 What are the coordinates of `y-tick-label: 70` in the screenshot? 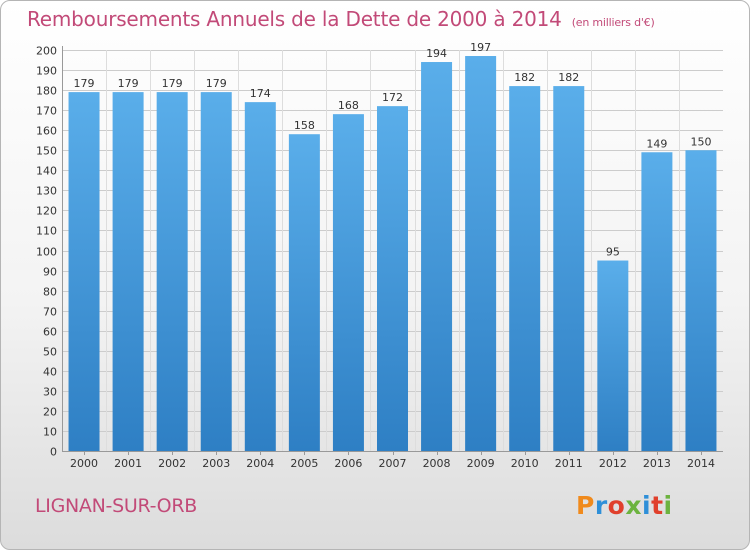 It's located at (50, 312).